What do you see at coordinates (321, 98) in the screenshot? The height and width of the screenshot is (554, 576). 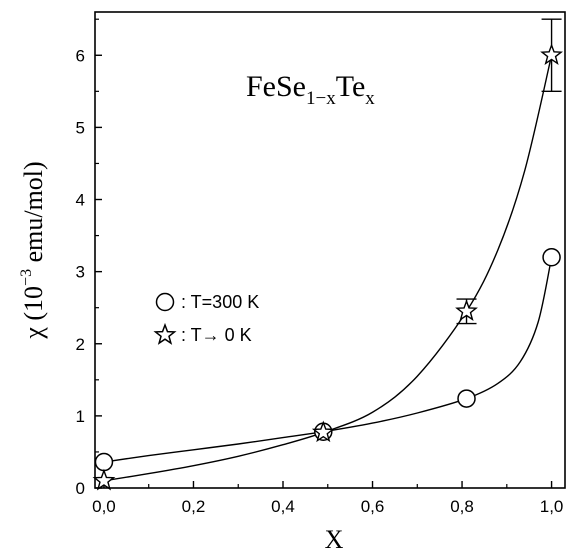 I see `title-sub1: 1−x` at bounding box center [321, 98].